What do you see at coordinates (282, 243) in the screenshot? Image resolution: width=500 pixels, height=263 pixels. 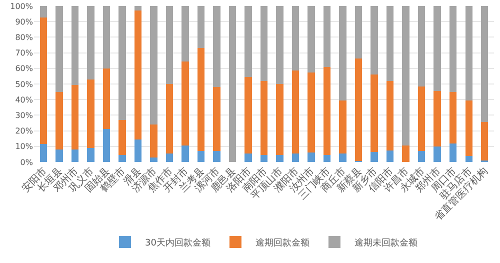 I see `legend-label: 逾期回款金额` at bounding box center [282, 243].